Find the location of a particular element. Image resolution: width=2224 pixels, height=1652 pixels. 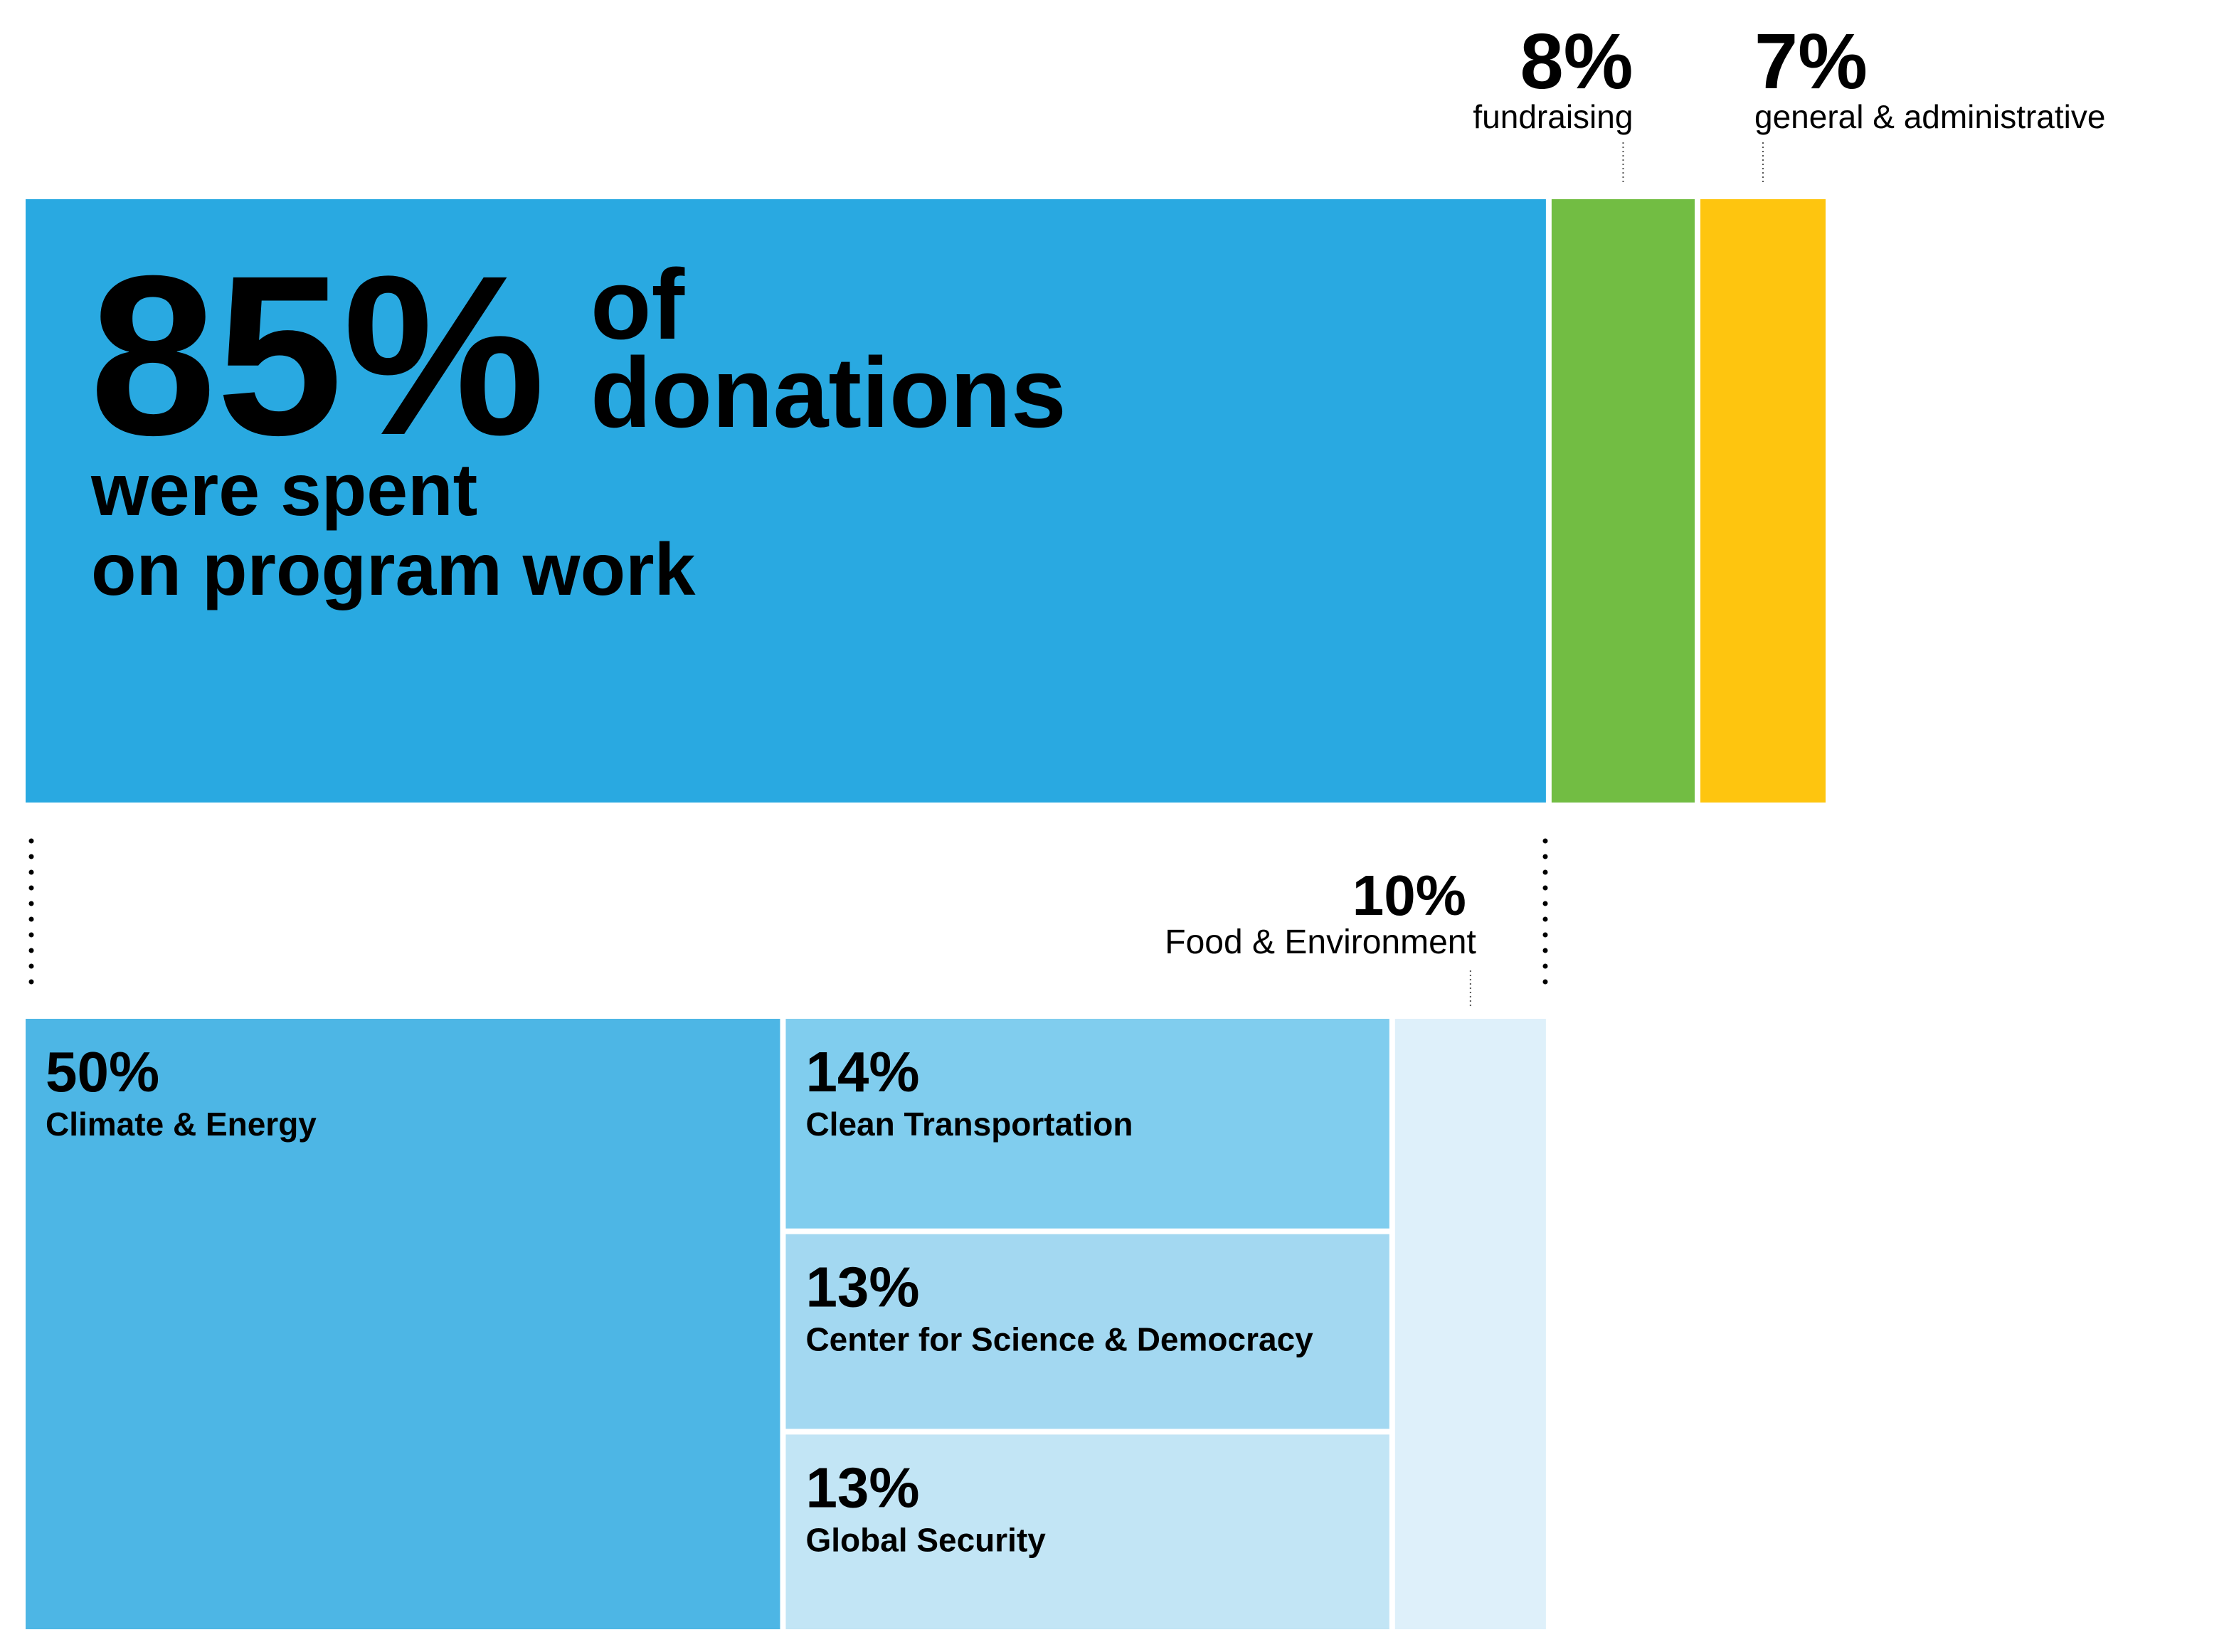

value-label: 10% is located at coordinates (1409, 895).